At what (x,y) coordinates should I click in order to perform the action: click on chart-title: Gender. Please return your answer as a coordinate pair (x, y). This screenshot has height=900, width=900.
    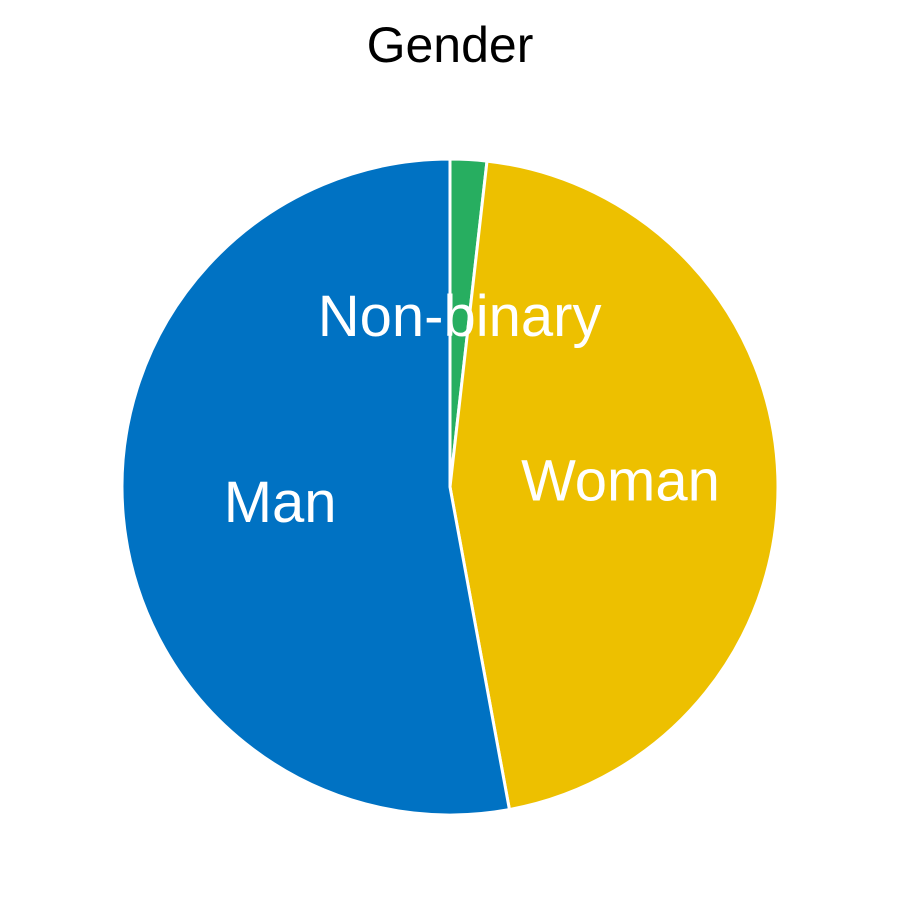
    Looking at the image, I should click on (450, 45).